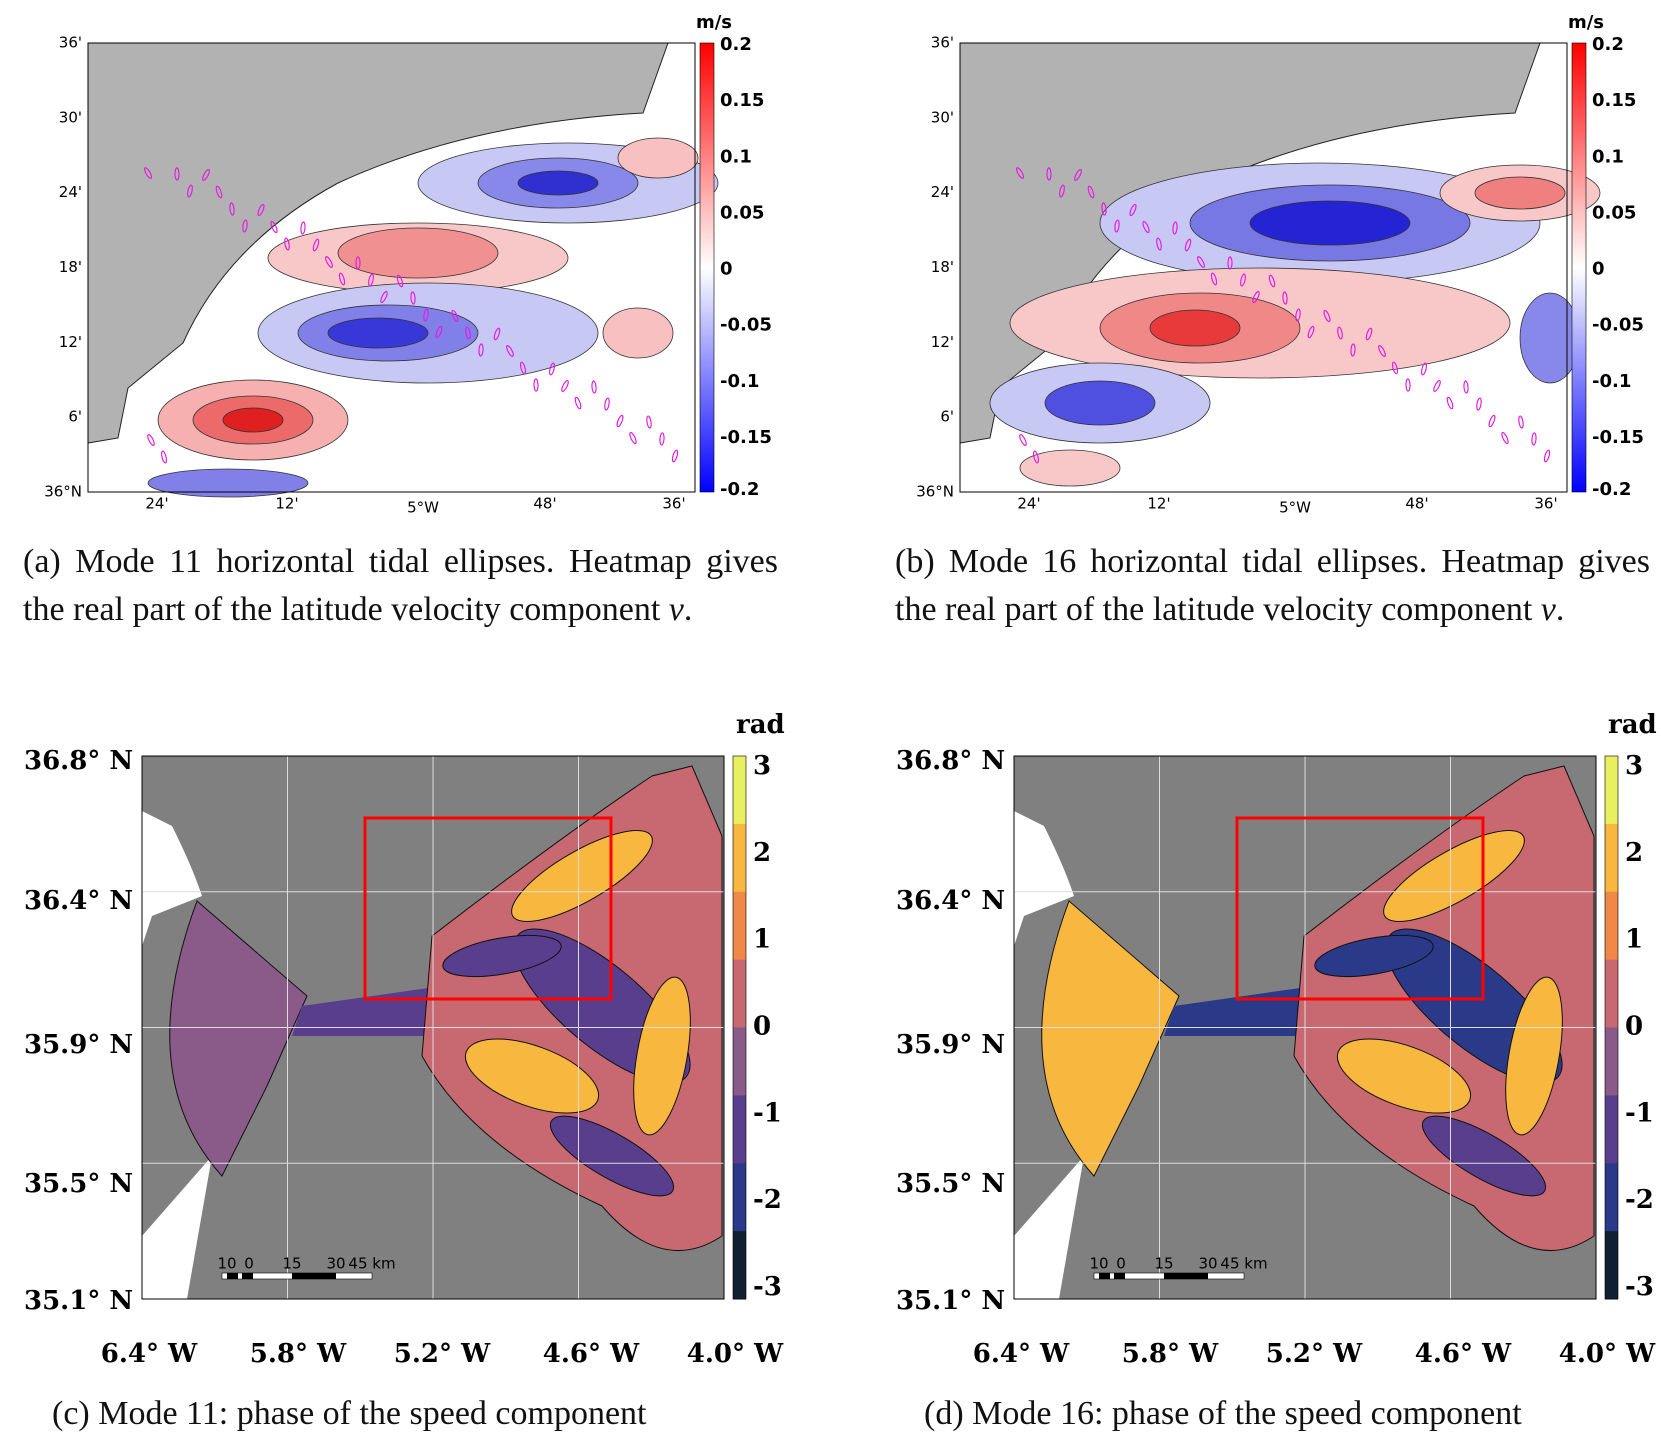 This screenshot has height=1445, width=1661. Describe the element at coordinates (442, 1354) in the screenshot. I see `x-axis-label: 5.2° W` at that location.